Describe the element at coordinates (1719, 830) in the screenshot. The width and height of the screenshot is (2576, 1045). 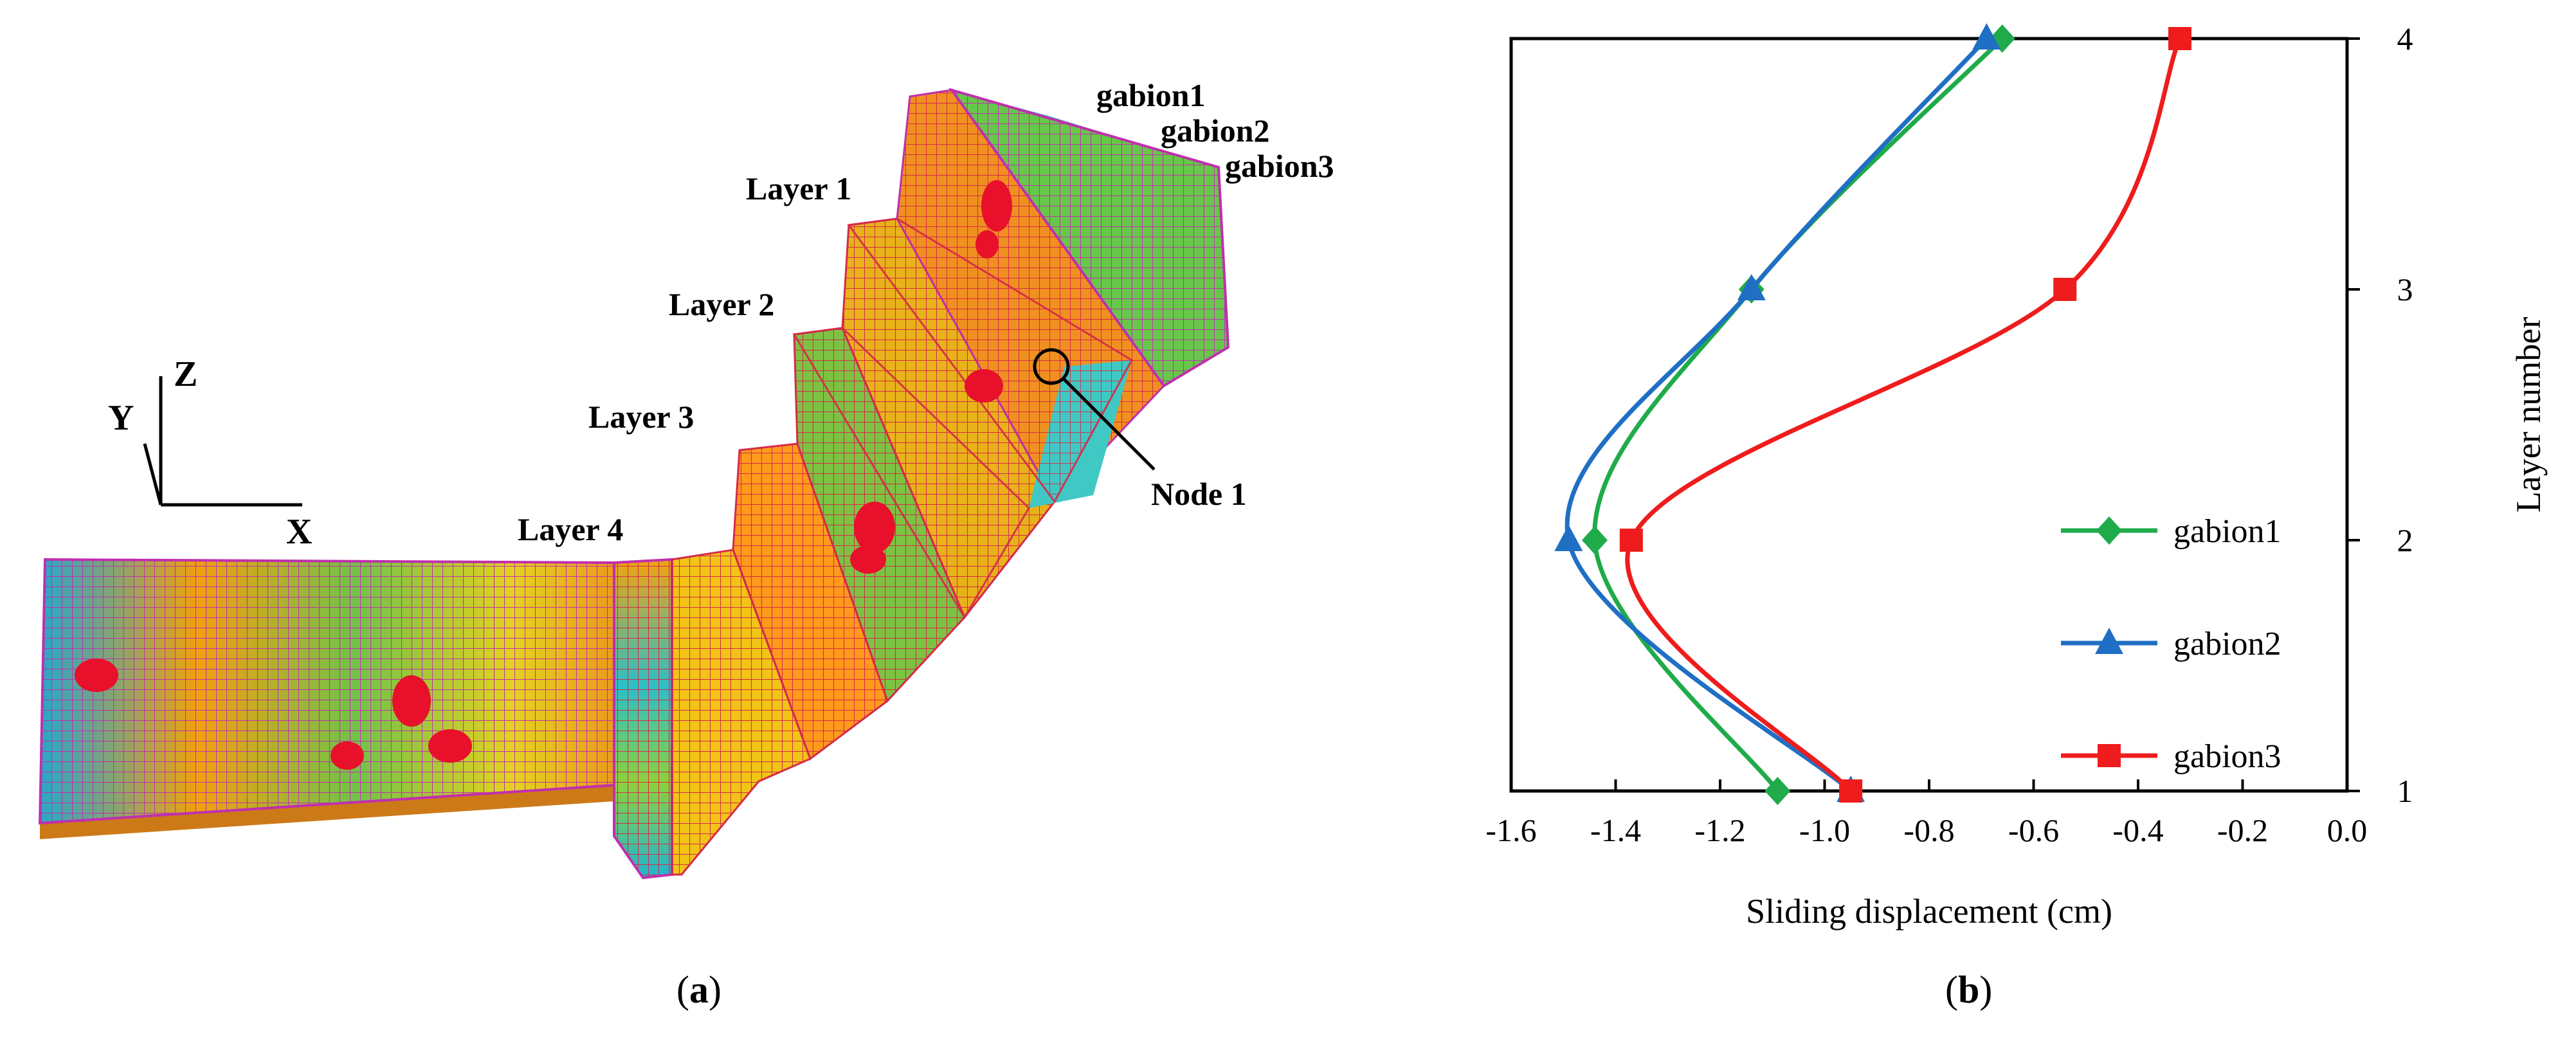
I see `x-tick-label: -1.2` at that location.